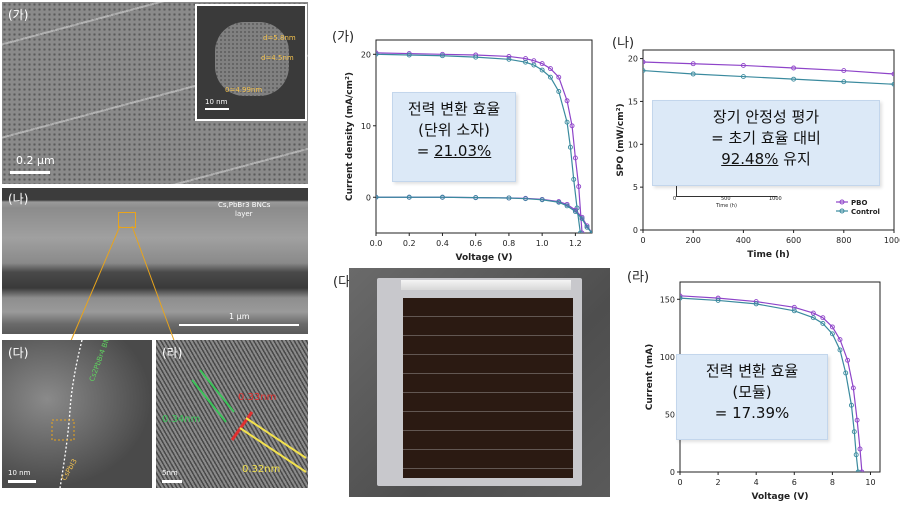 Image resolution: width=900 pixels, height=509 pixels. I want to click on series-group, so click(768, 73).